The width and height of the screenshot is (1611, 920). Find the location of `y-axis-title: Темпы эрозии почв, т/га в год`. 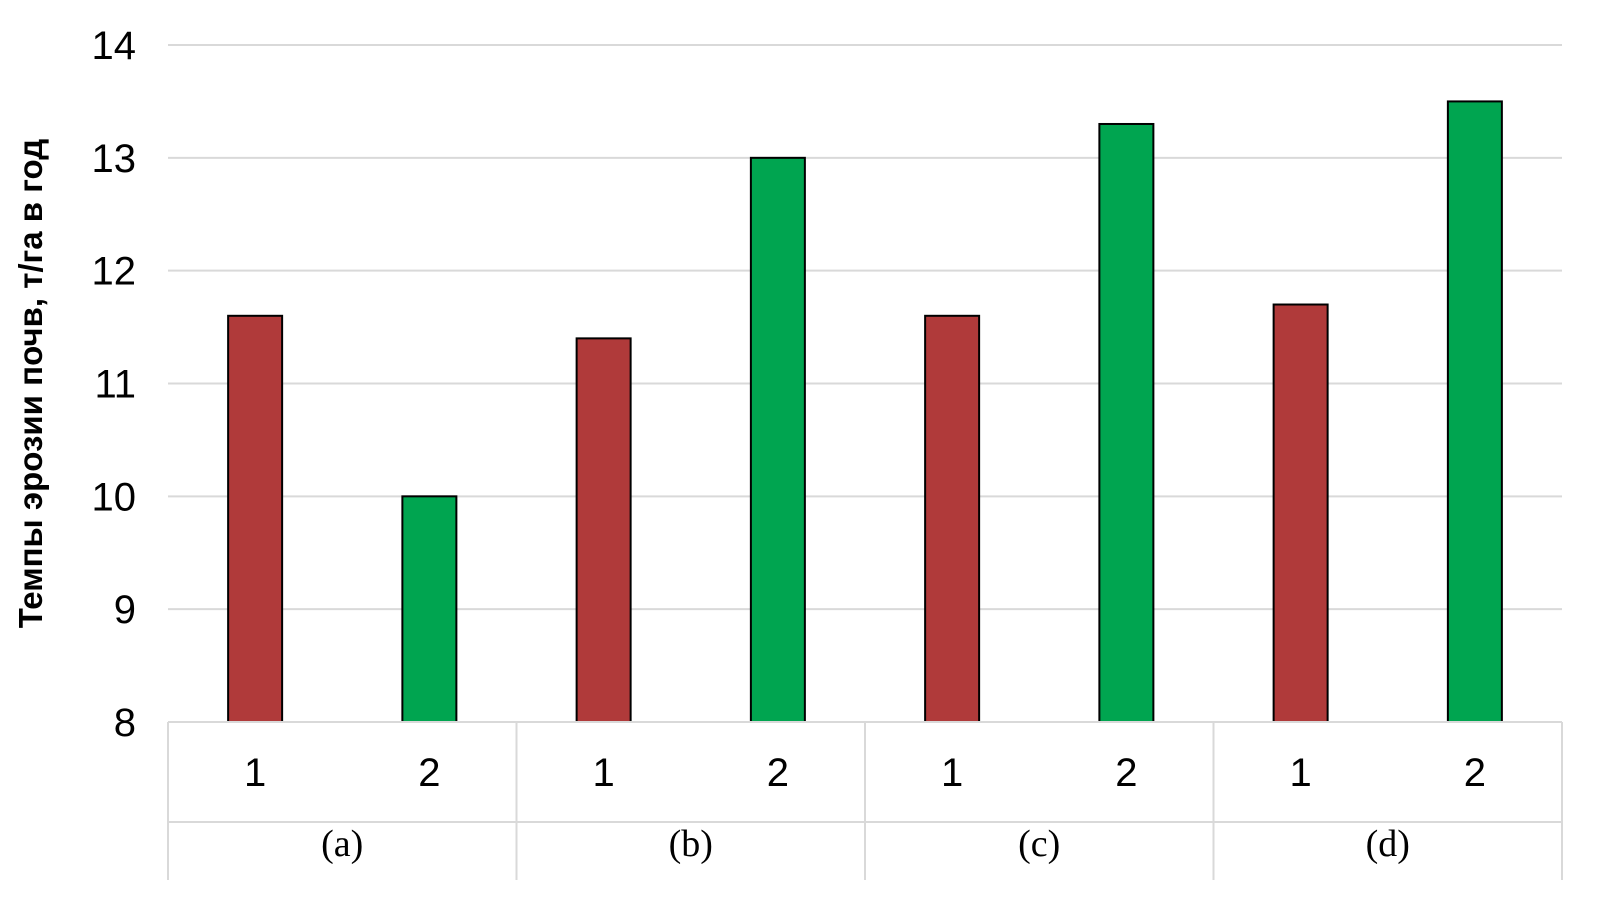

y-axis-title: Темпы эрозии почв, т/га в год is located at coordinates (30, 384).